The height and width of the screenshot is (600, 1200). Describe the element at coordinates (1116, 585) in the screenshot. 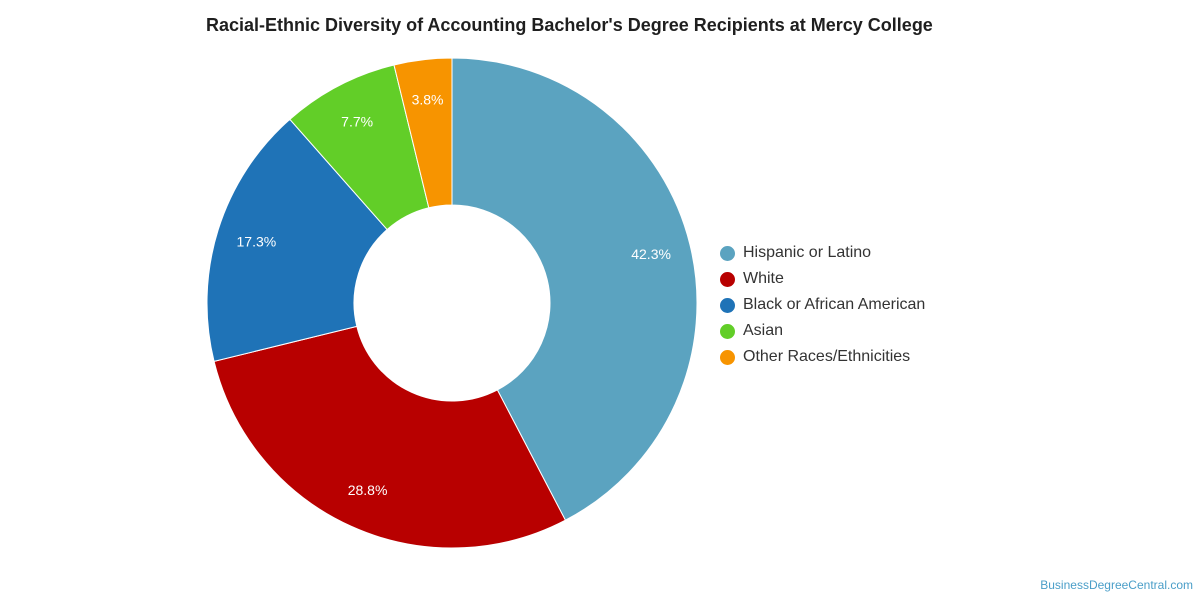

I see `watermark: BusinessDegreeCentral.com` at that location.